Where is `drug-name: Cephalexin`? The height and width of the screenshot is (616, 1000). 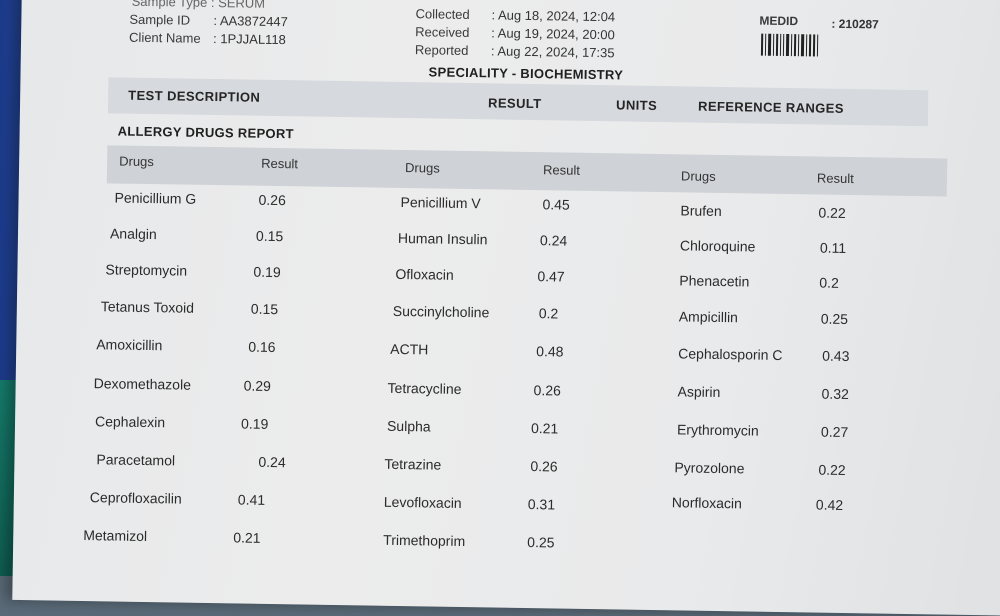
drug-name: Cephalexin is located at coordinates (130, 422).